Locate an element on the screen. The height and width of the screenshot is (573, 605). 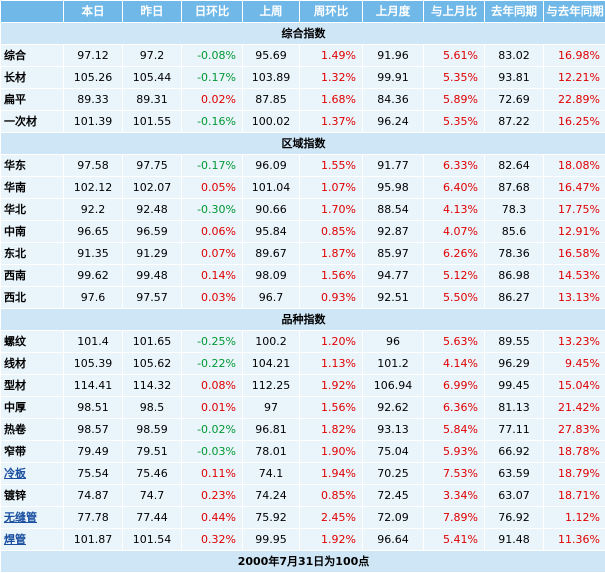
change-cell: 5.35% is located at coordinates (454, 77).